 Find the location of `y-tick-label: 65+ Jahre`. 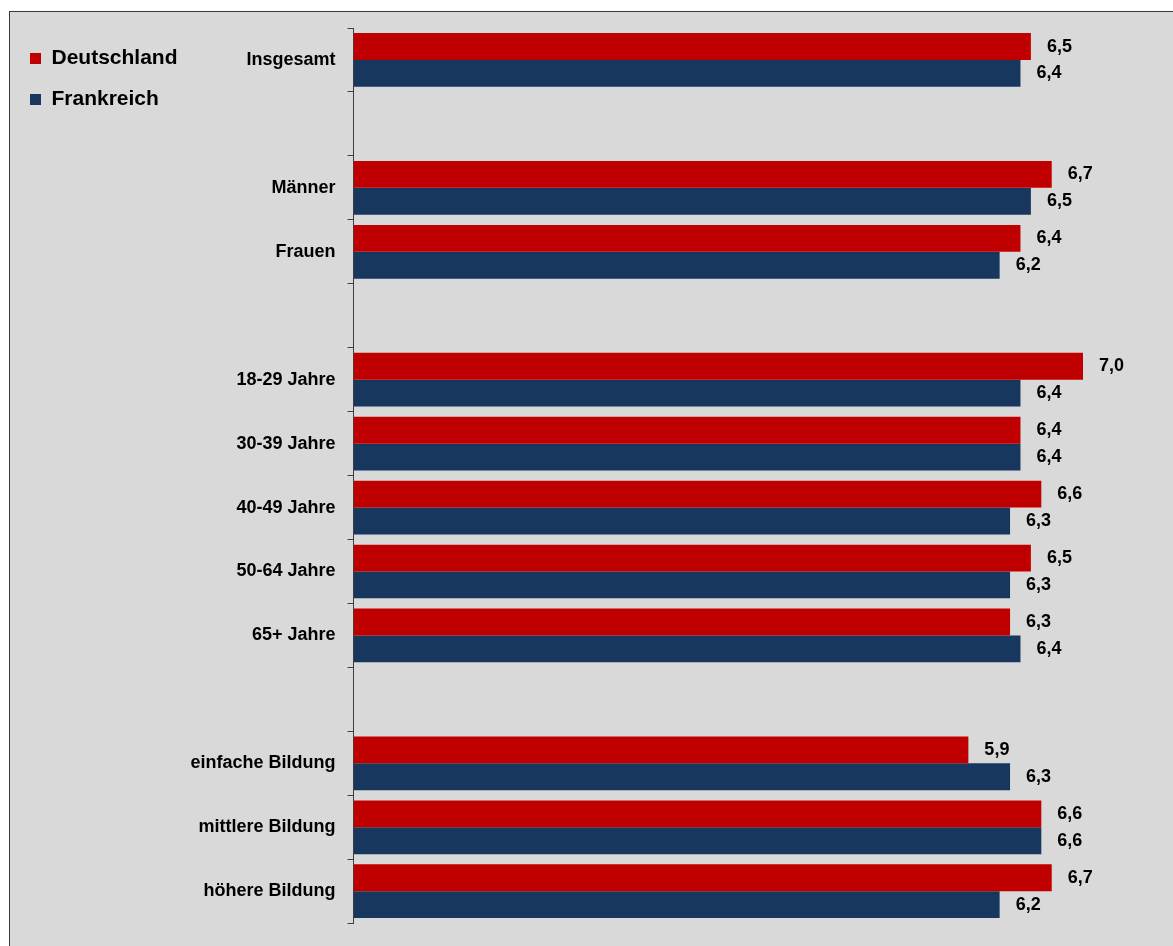

y-tick-label: 65+ Jahre is located at coordinates (293, 634).